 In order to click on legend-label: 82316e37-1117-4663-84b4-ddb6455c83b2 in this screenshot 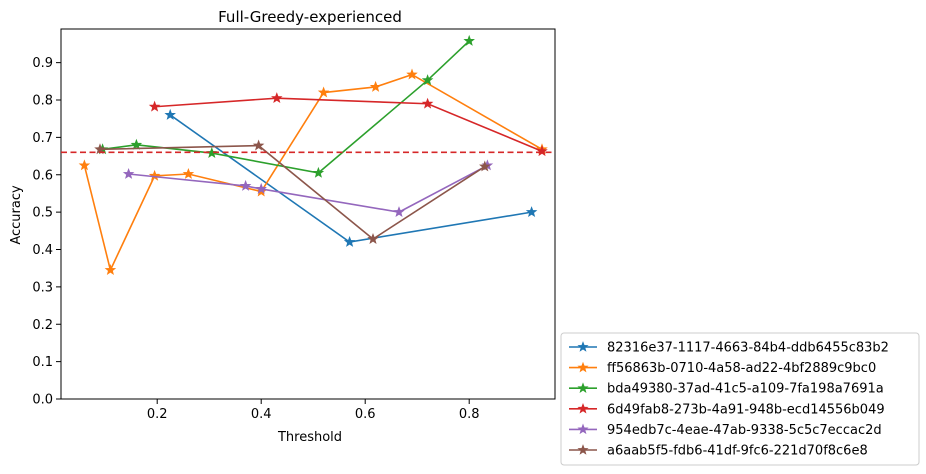, I will do `click(748, 348)`.